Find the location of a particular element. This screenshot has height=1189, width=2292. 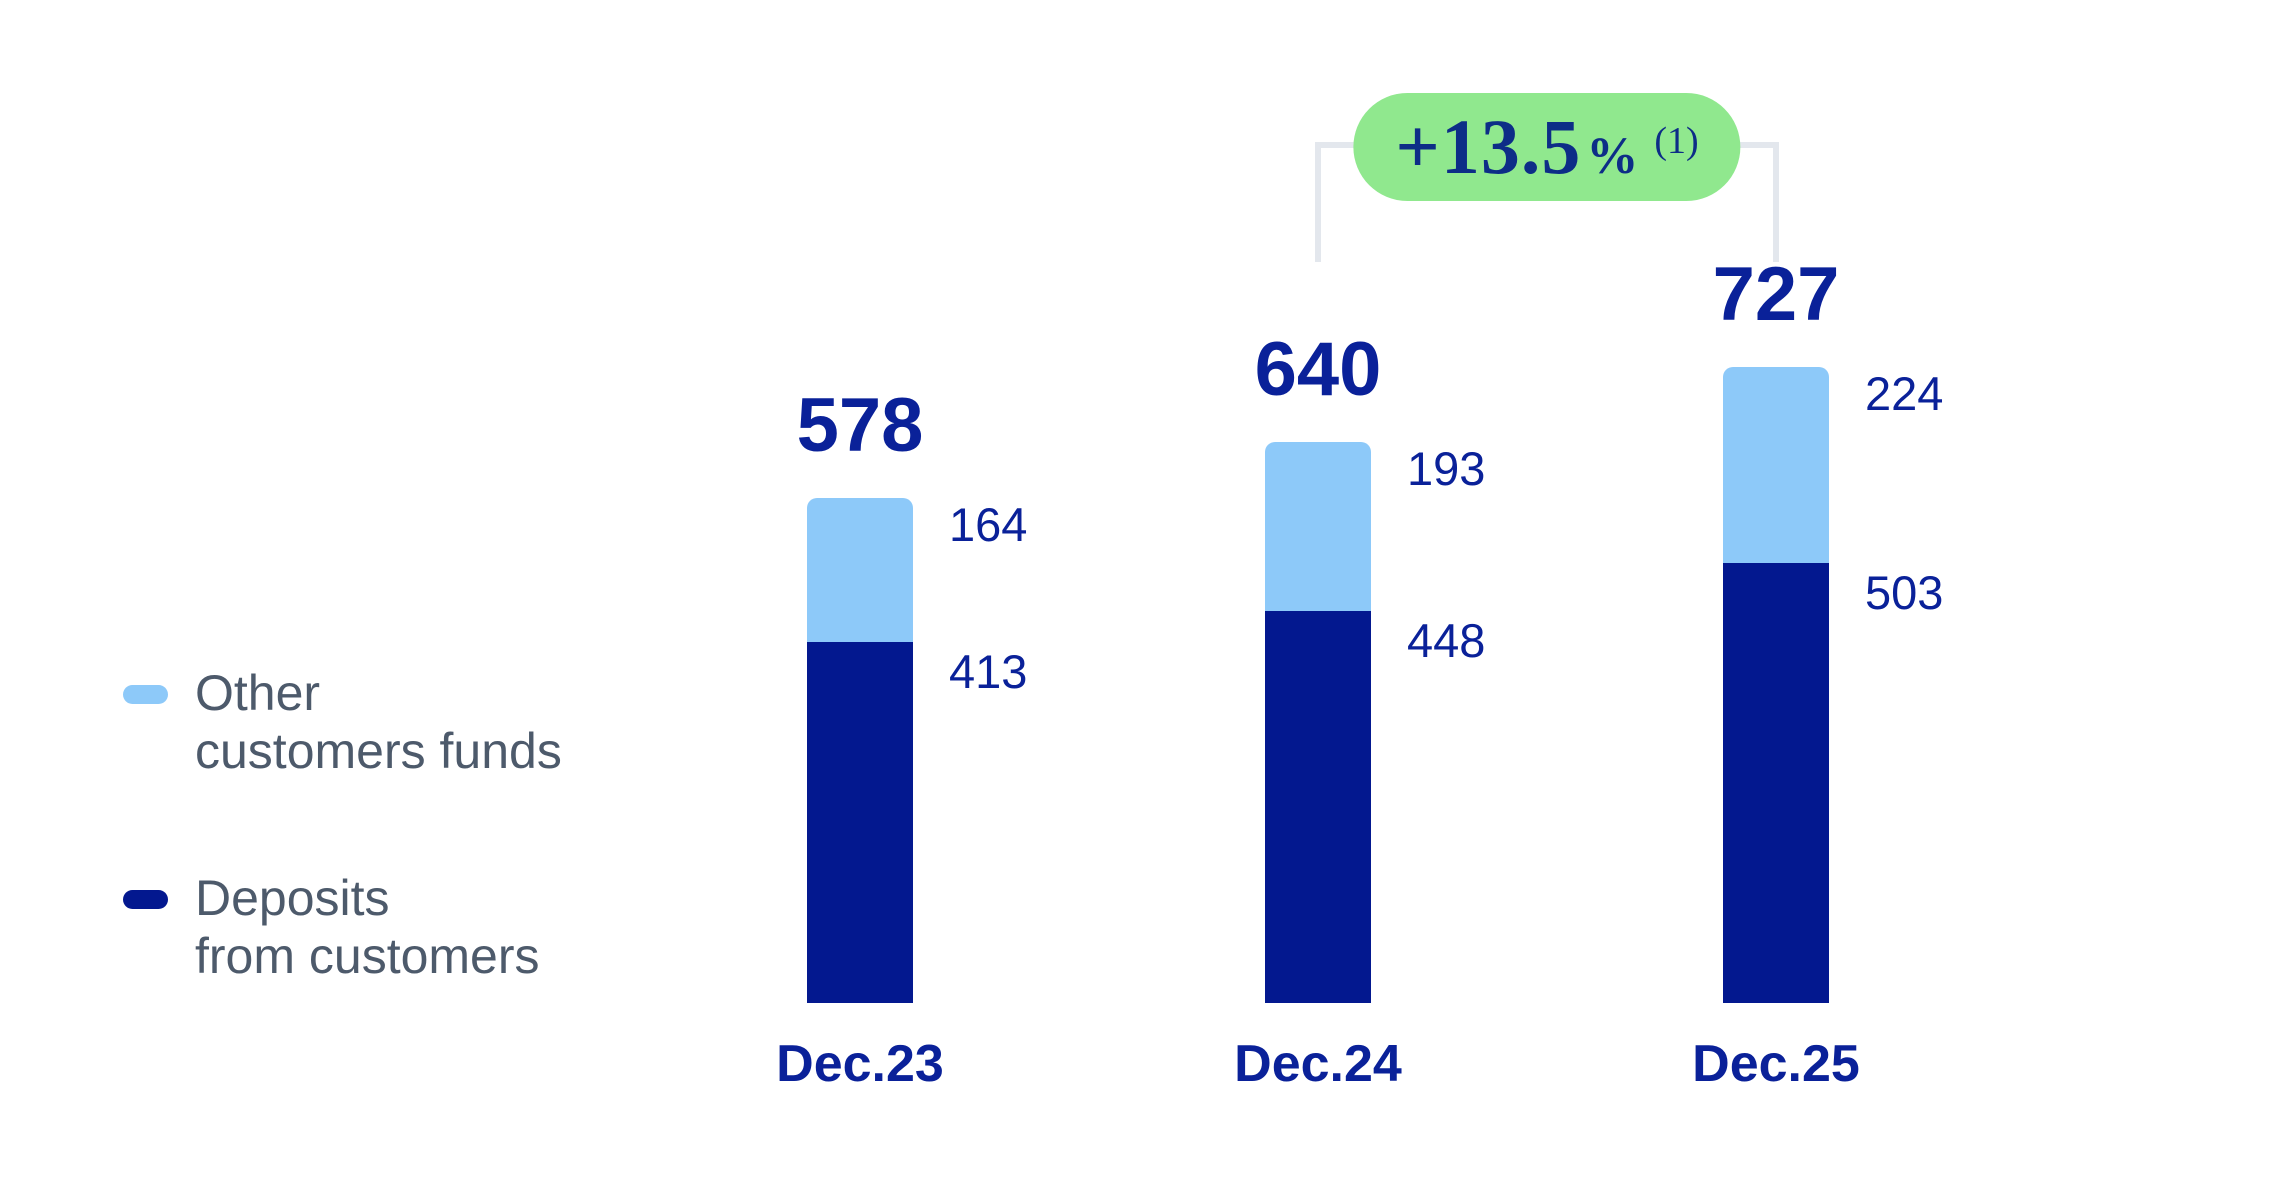

growth-badge: +13.5 % (1) is located at coordinates (1547, 147).